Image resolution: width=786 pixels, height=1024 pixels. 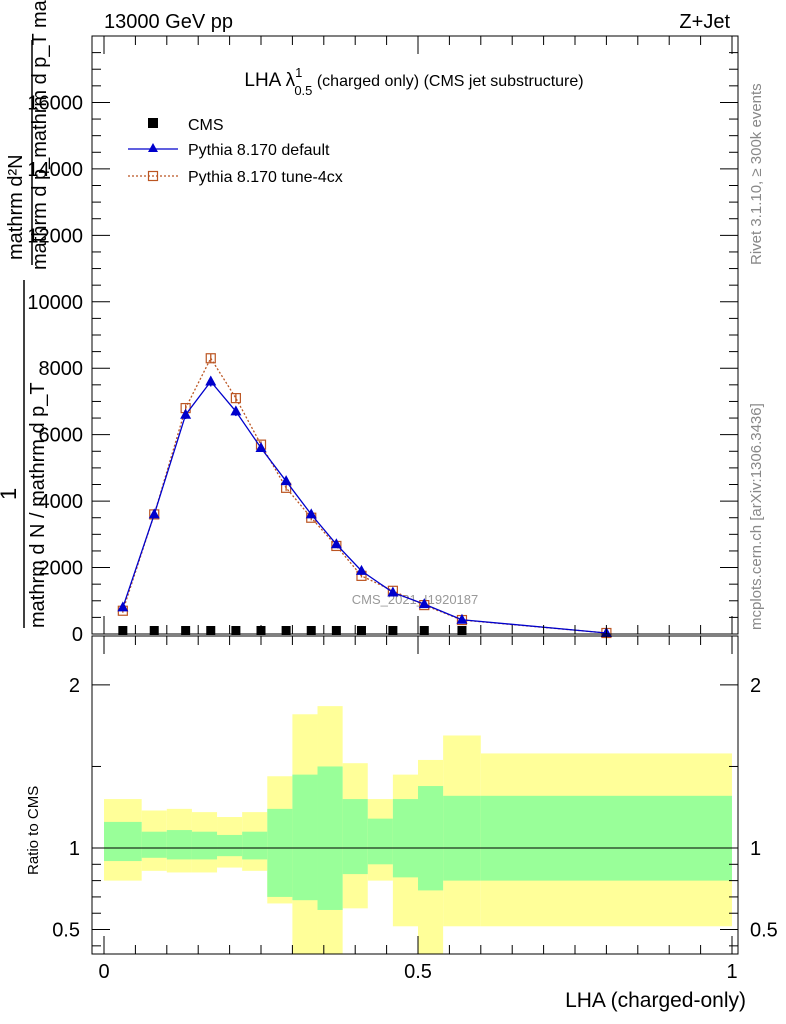 What do you see at coordinates (16, 207) in the screenshot?
I see `y-label-numerator: mathrm d²N` at bounding box center [16, 207].